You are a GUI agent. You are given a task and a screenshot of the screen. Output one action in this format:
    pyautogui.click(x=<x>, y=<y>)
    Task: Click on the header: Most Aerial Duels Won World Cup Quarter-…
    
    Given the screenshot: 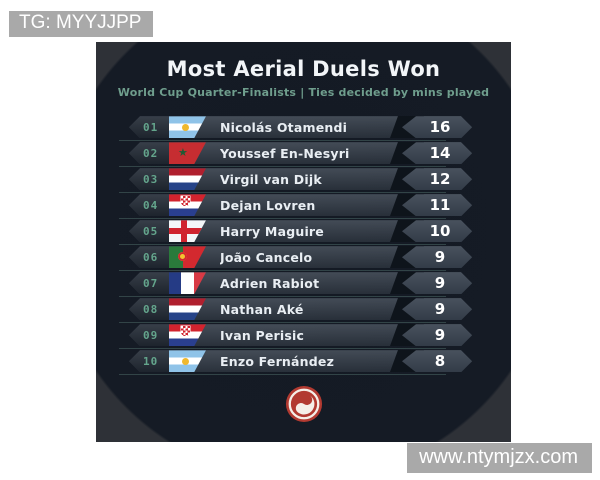 What is the action you would take?
    pyautogui.click(x=303, y=77)
    